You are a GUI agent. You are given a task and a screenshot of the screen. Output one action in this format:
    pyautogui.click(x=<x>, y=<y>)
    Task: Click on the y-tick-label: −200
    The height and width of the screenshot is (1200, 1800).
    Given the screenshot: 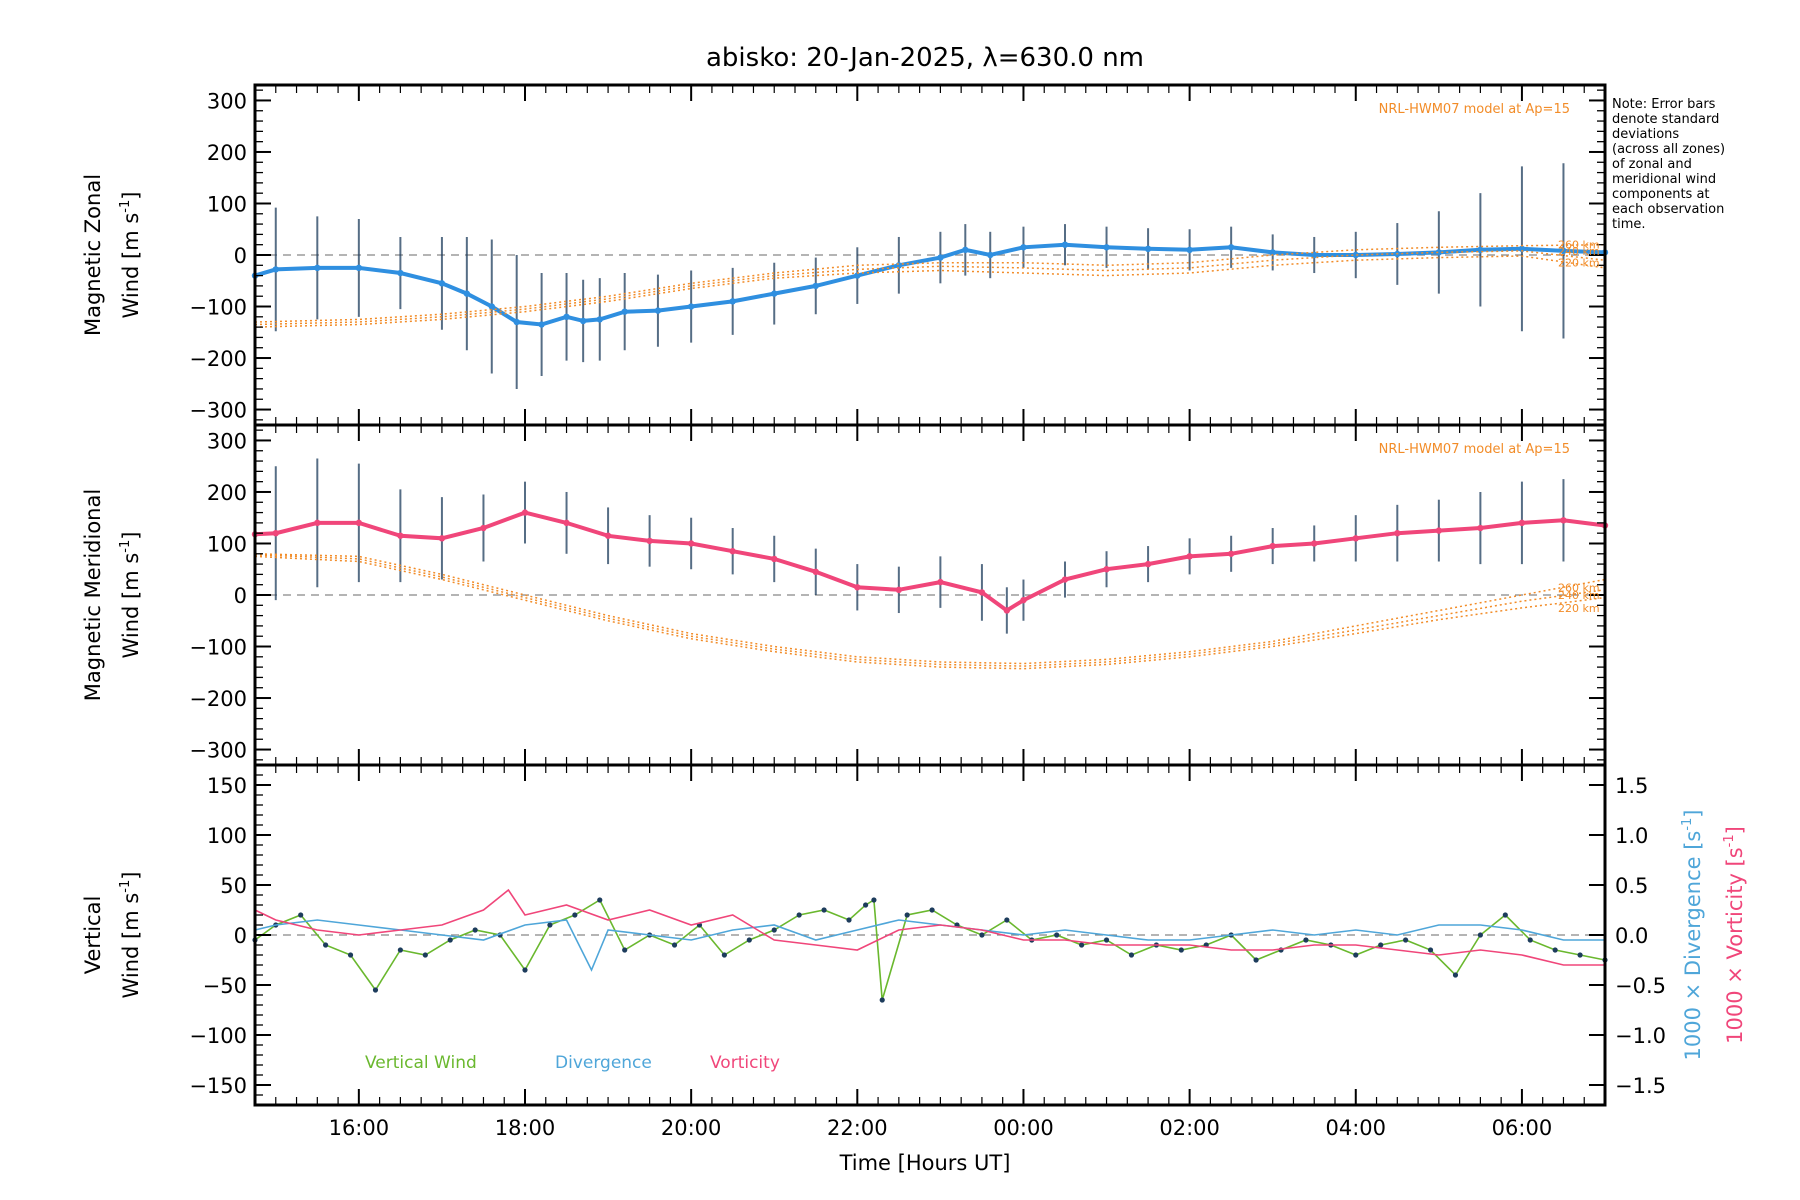 What is the action you would take?
    pyautogui.click(x=218, y=359)
    